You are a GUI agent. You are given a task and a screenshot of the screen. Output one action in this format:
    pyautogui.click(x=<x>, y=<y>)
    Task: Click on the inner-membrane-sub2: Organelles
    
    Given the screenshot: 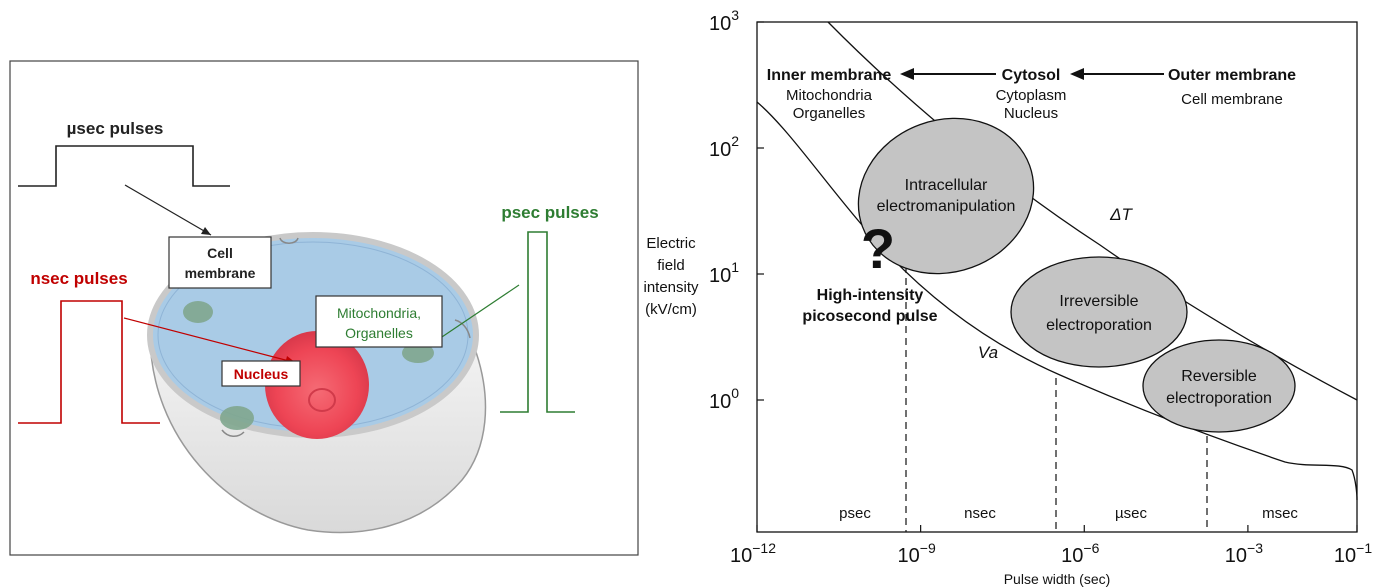 What is the action you would take?
    pyautogui.click(x=829, y=113)
    